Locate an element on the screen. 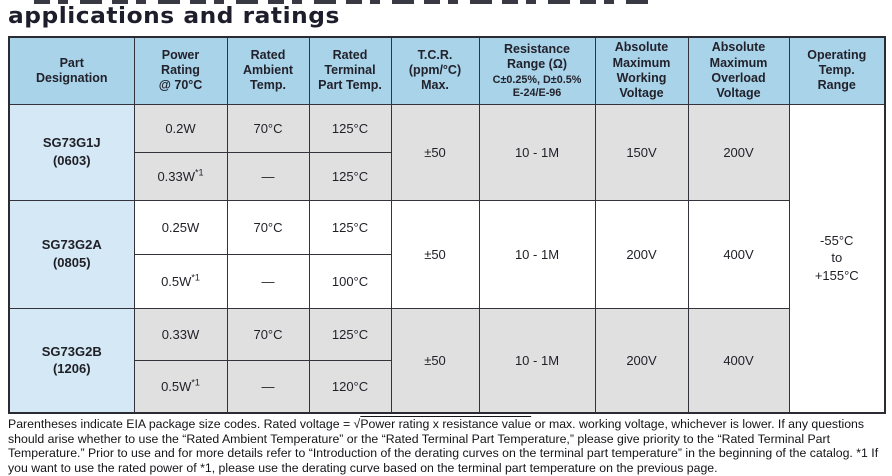 The image size is (892, 476). header-part-designation: Part Designation is located at coordinates (71, 70).